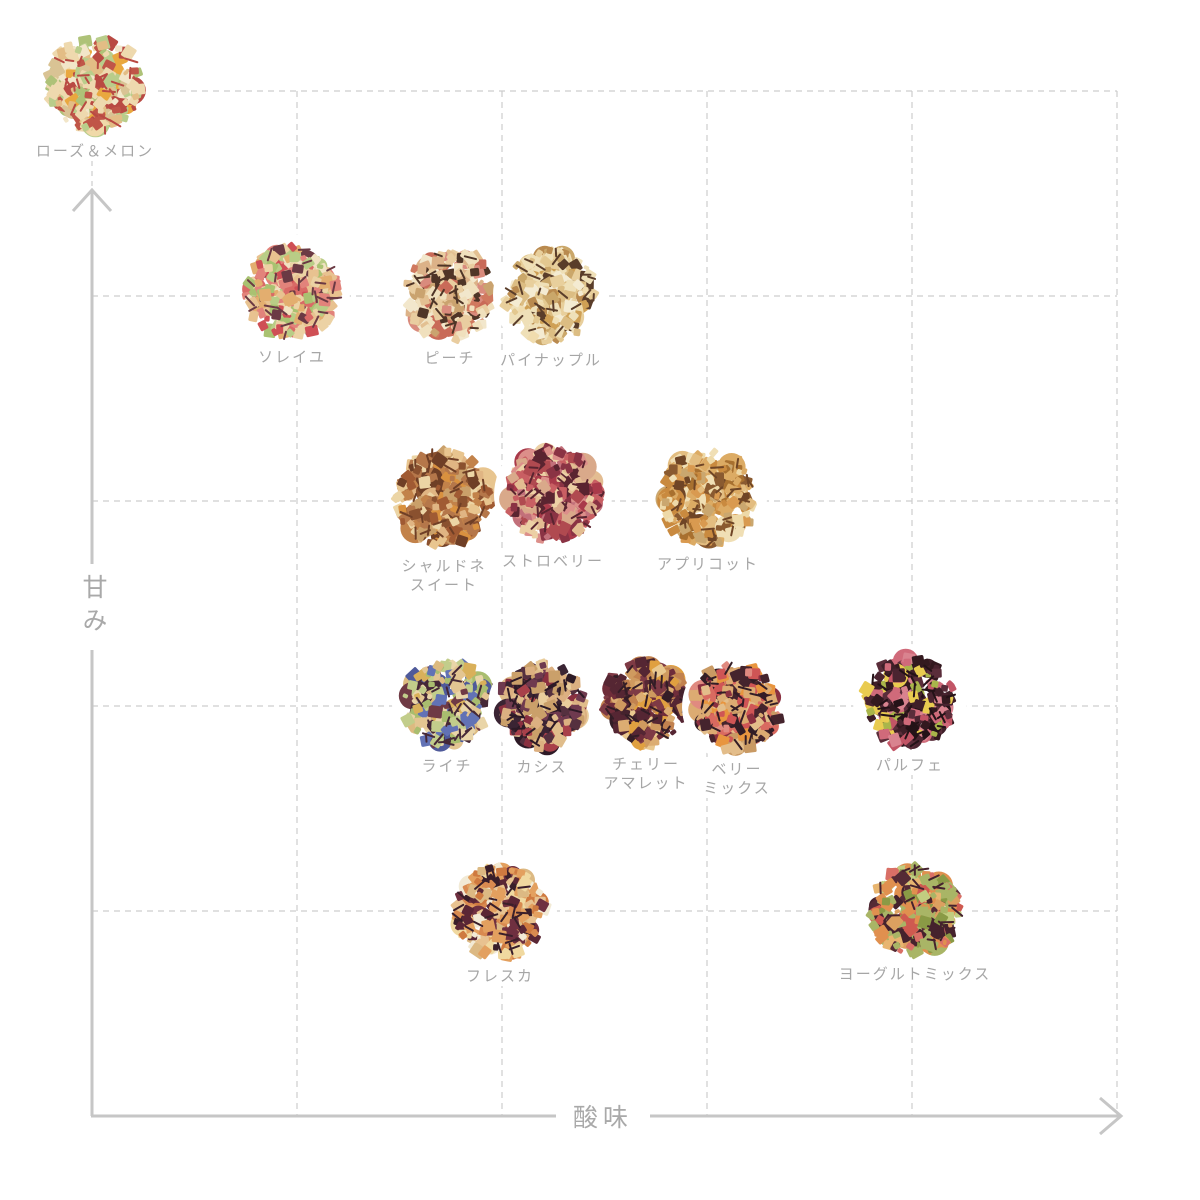  What do you see at coordinates (603, 1116) in the screenshot?
I see `x-axis-label: 酸味` at bounding box center [603, 1116].